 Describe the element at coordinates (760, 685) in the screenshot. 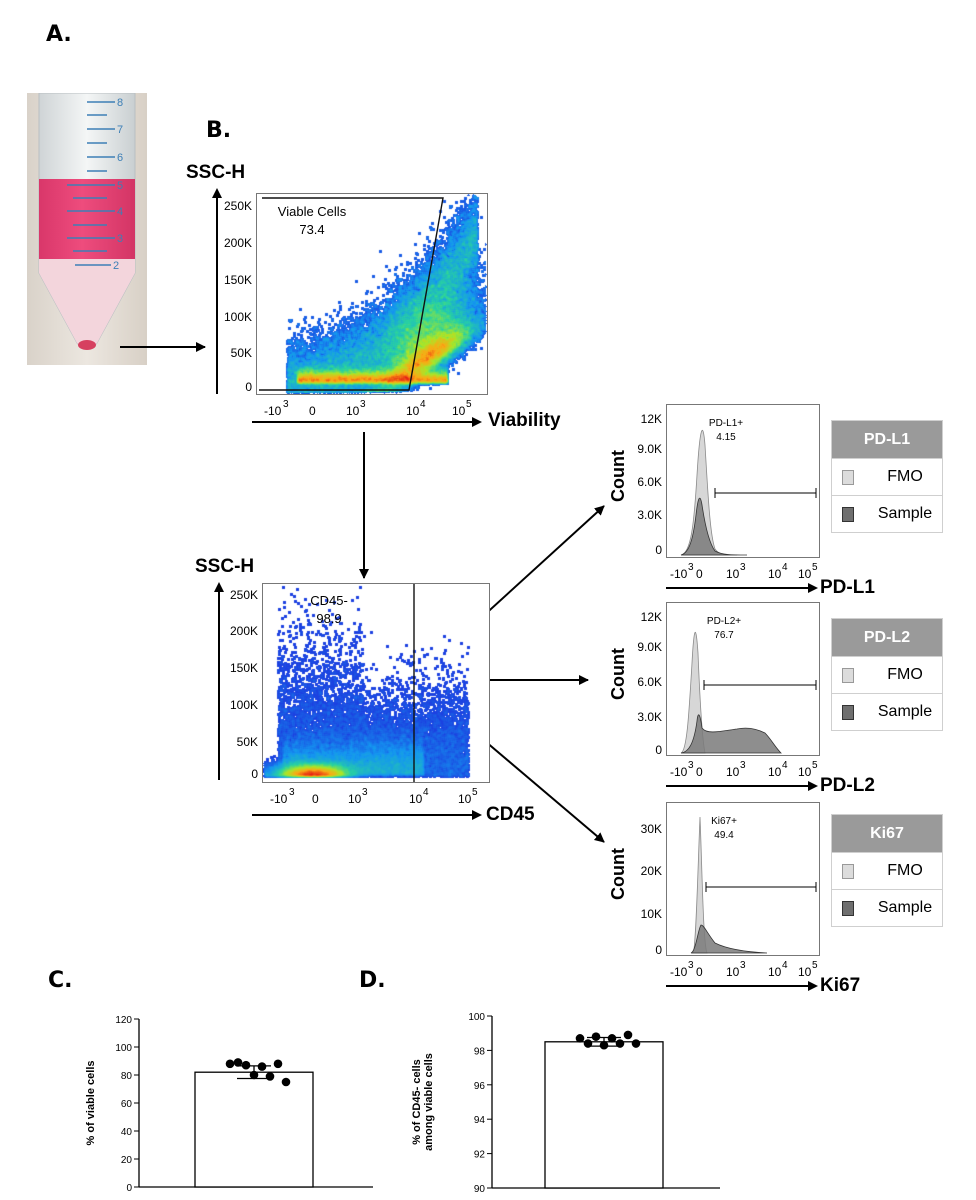

I see `positive-gate` at that location.